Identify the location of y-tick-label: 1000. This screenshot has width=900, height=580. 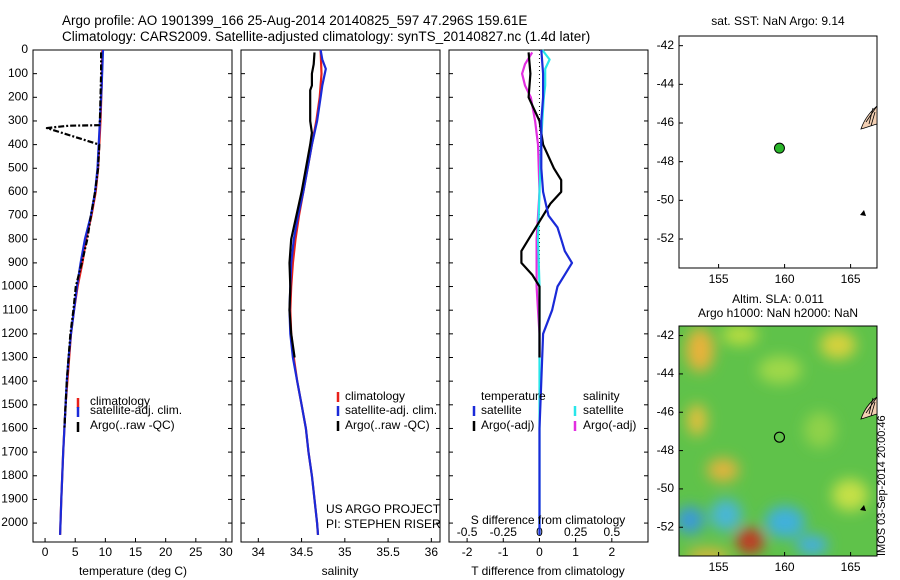
(14, 286).